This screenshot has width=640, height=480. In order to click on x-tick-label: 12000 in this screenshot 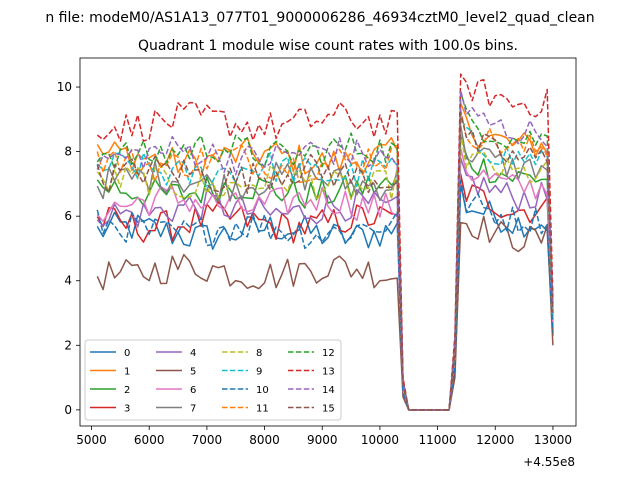, I will do `click(495, 440)`.